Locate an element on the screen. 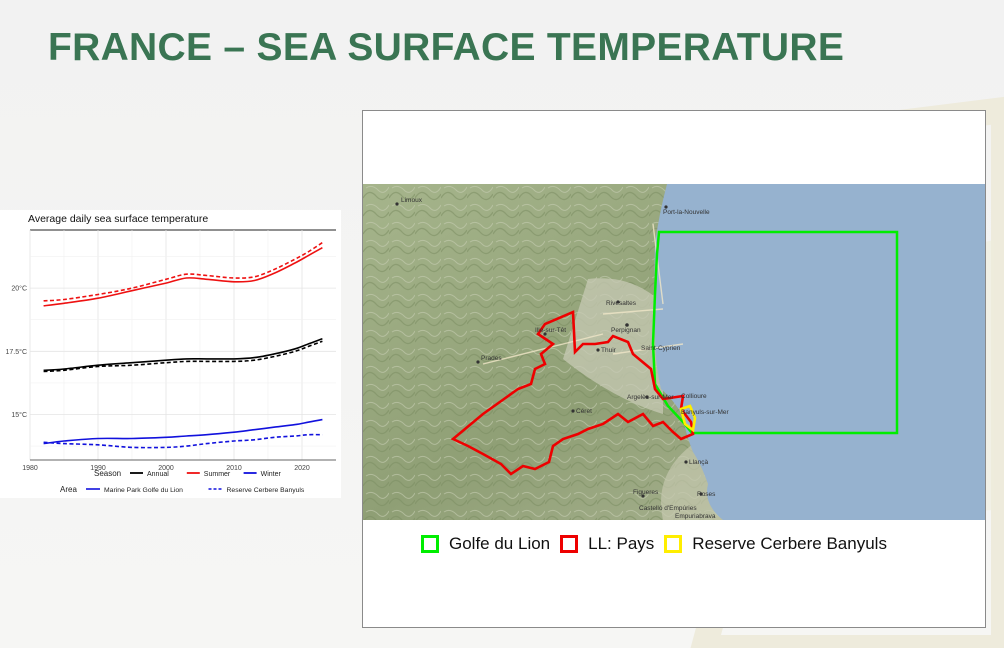  legend-swatch-green is located at coordinates (430, 544).